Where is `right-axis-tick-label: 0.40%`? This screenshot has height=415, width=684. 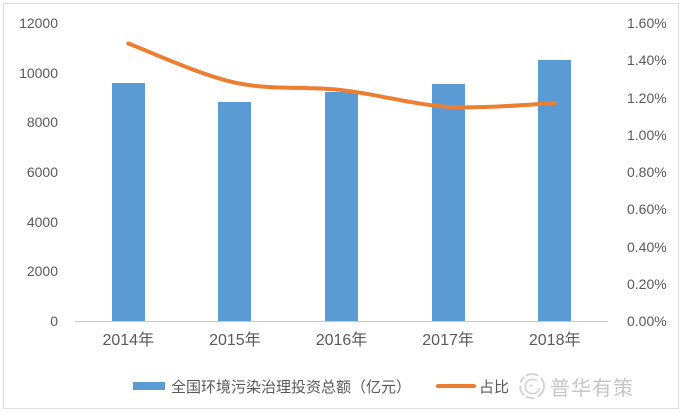 right-axis-tick-label: 0.40% is located at coordinates (647, 246).